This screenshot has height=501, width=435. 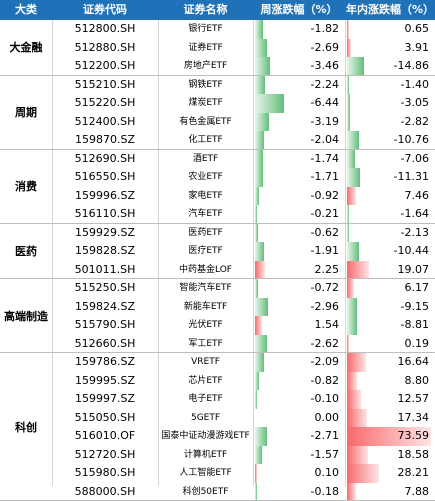 I want to click on category-cell: 周期, so click(x=26, y=113).